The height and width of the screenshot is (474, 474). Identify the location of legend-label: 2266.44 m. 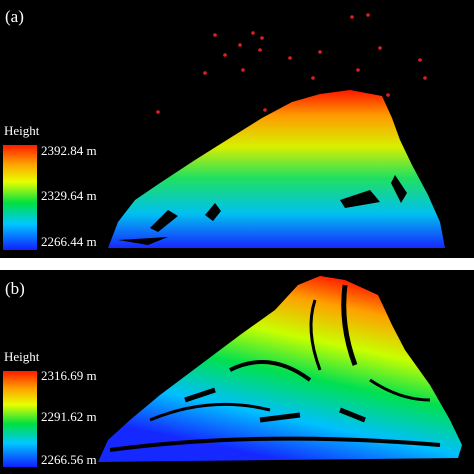
(69, 241).